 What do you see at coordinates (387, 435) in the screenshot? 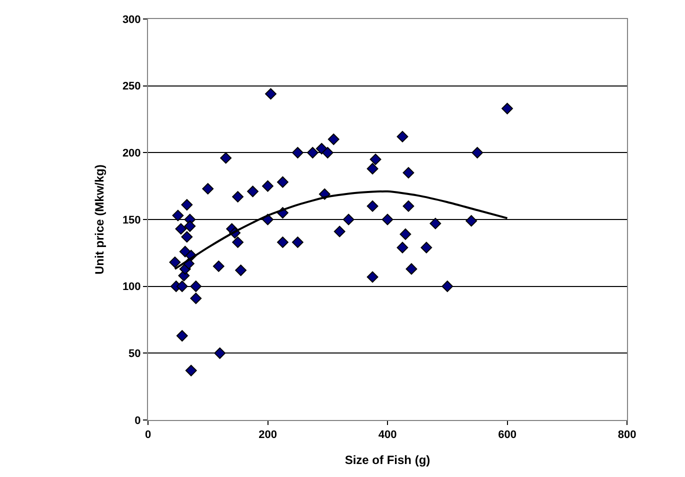
I see `x-tick-label: 400` at bounding box center [387, 435].